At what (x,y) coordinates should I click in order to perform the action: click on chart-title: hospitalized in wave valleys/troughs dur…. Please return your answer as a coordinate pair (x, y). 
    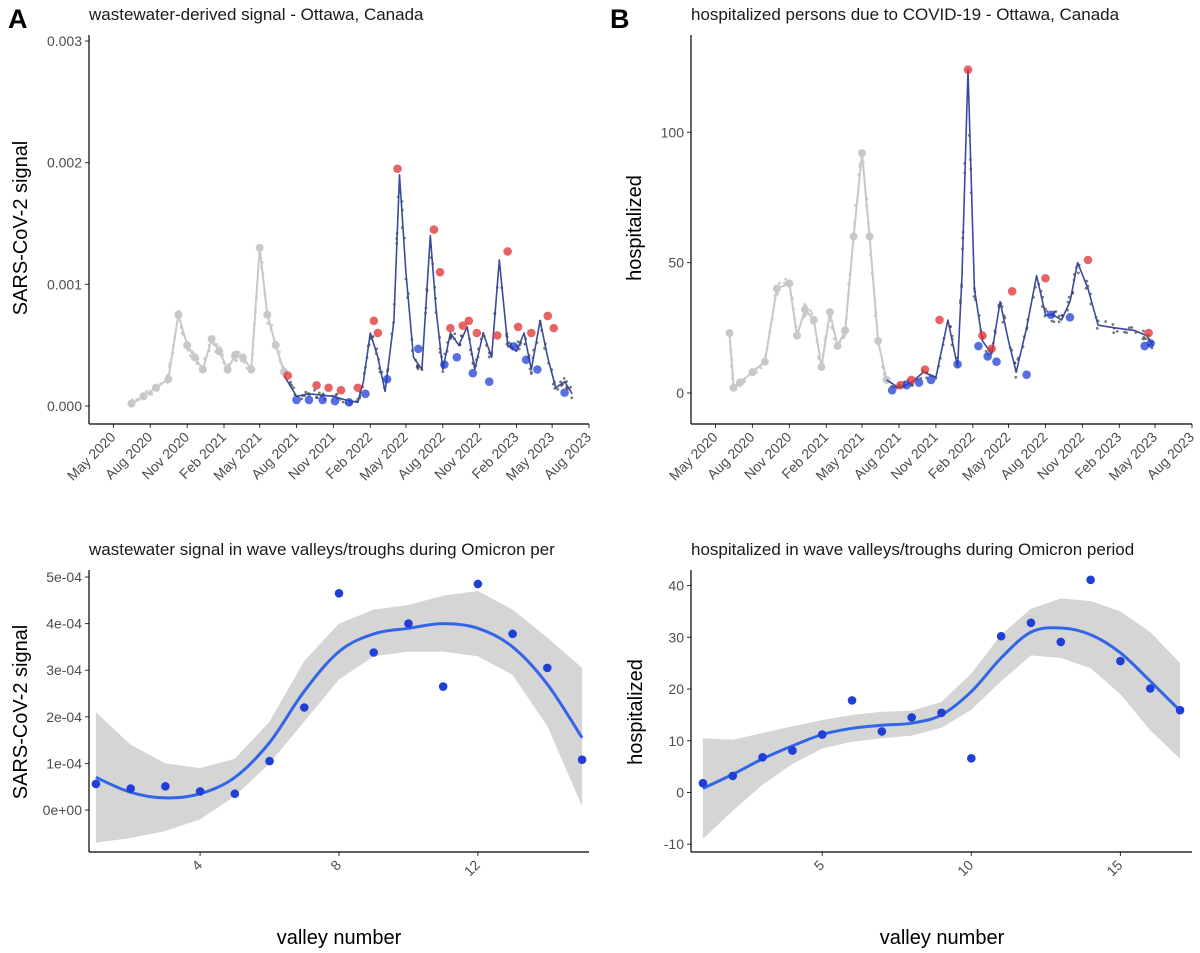
    Looking at the image, I should click on (912, 549).